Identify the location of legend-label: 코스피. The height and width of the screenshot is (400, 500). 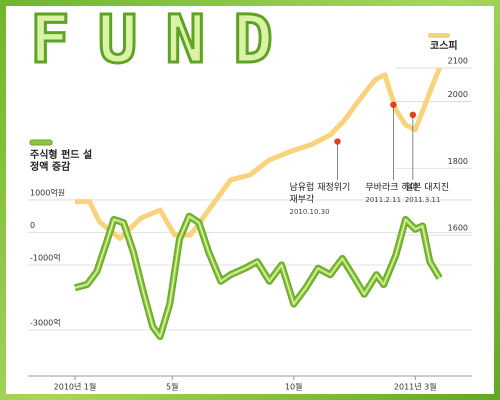
(444, 46).